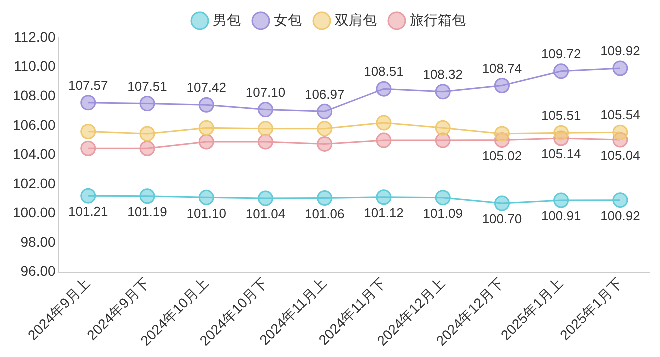 This screenshot has height=357, width=660. I want to click on data-label: 101.21, so click(88, 212).